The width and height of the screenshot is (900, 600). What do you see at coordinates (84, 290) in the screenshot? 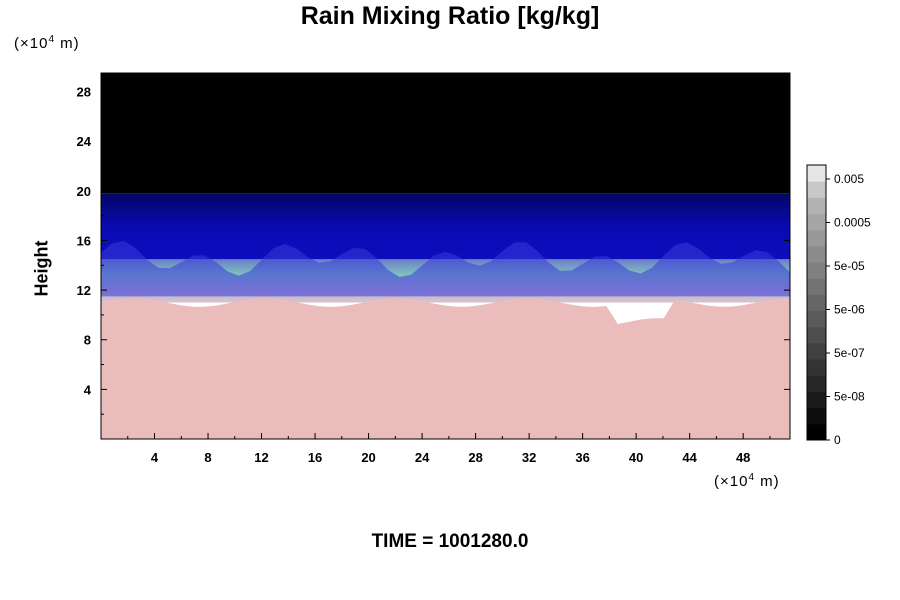
I see `y-tick-label-12: 12` at bounding box center [84, 290].